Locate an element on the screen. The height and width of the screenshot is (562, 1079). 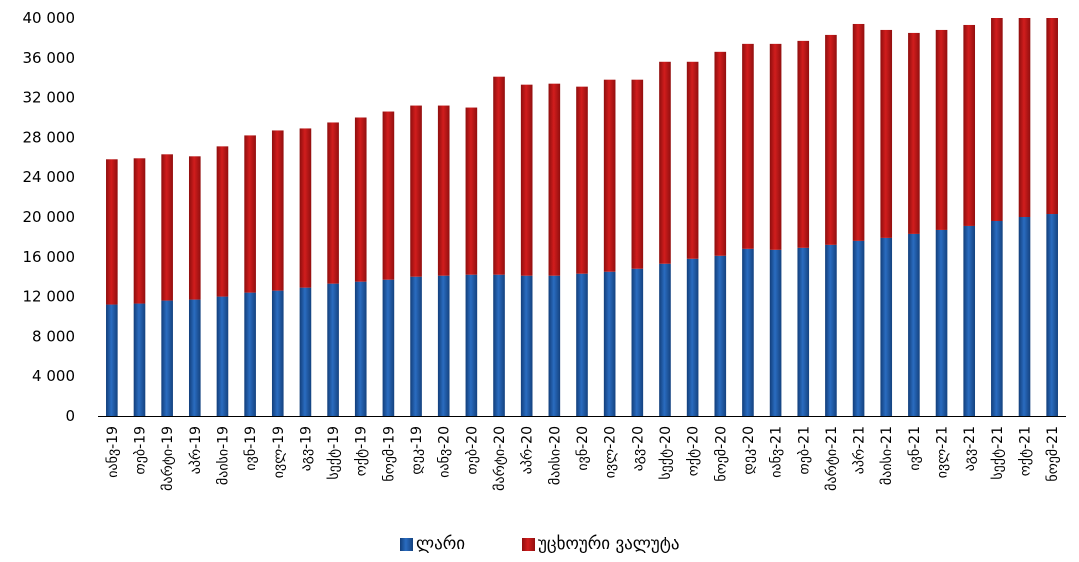
y-tick-label: 12 000 is located at coordinates (49, 297).